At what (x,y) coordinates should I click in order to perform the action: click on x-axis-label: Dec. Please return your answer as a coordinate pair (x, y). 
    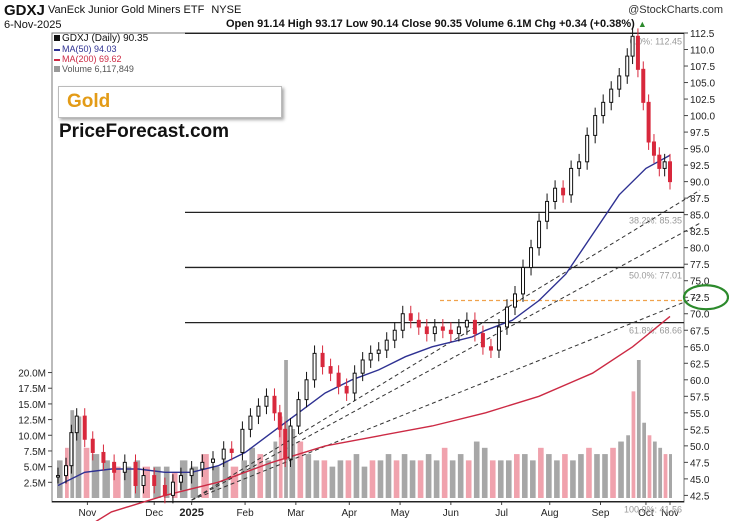
    Looking at the image, I should click on (154, 513).